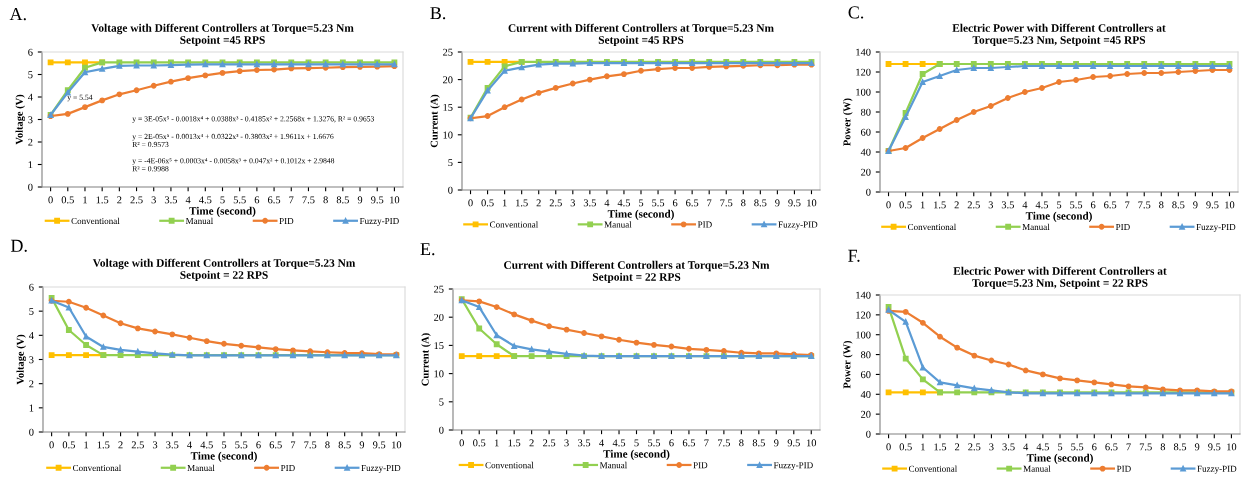  Describe the element at coordinates (18, 245) in the screenshot. I see `text: D.` at that location.